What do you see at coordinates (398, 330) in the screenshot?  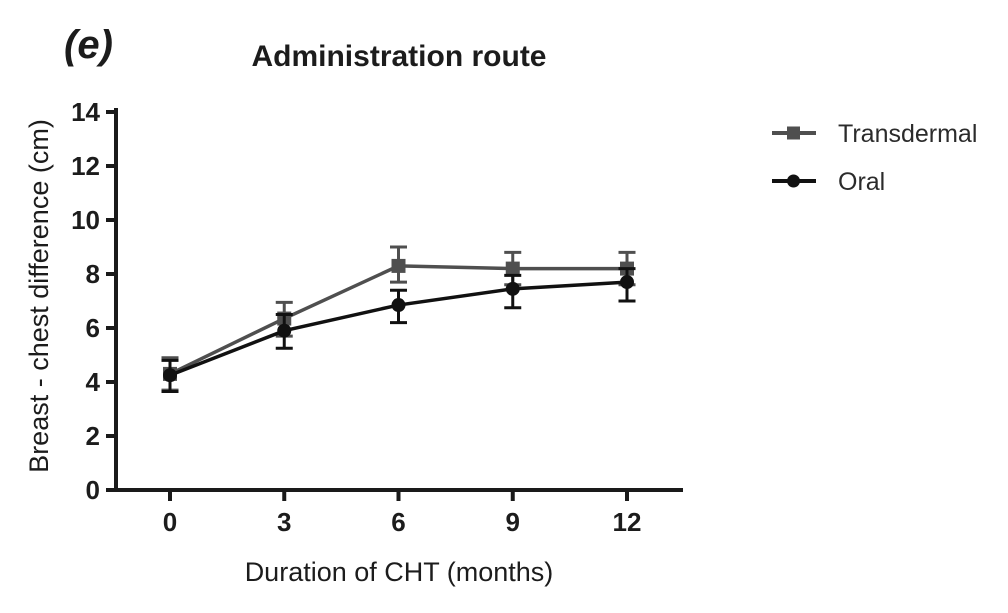 I see `oral-series` at bounding box center [398, 330].